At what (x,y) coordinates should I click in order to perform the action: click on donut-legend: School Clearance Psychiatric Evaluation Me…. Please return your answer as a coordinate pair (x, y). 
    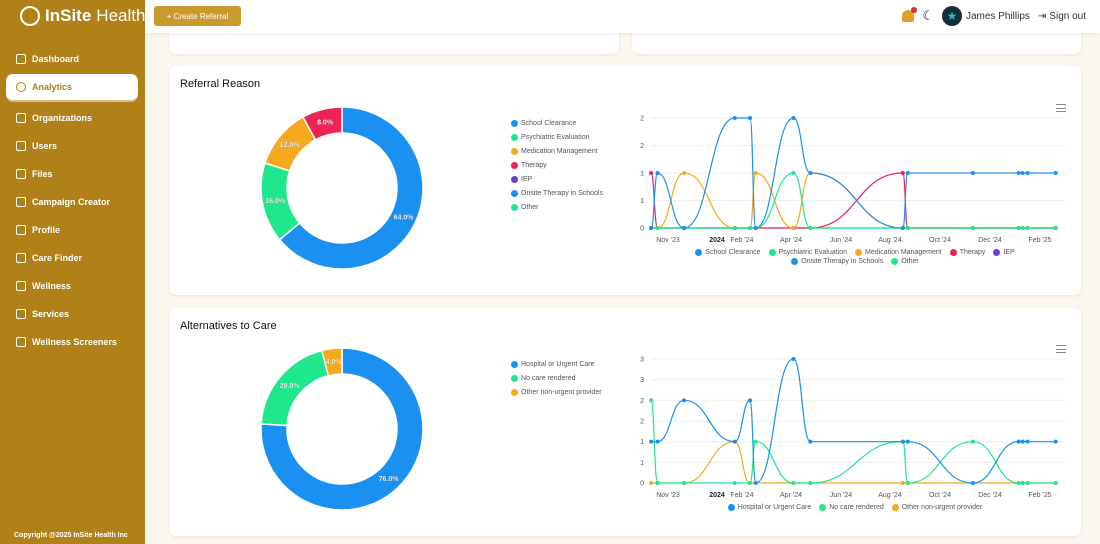
    Looking at the image, I should click on (557, 165).